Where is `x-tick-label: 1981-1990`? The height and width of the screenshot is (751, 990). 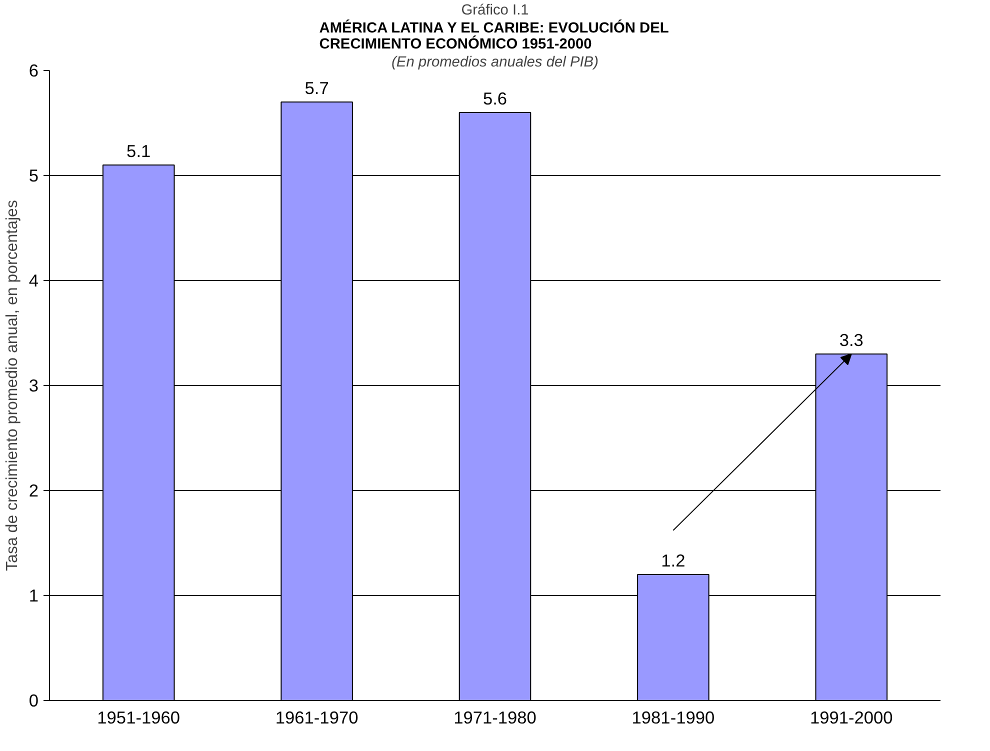
x-tick-label: 1981-1990 is located at coordinates (673, 718).